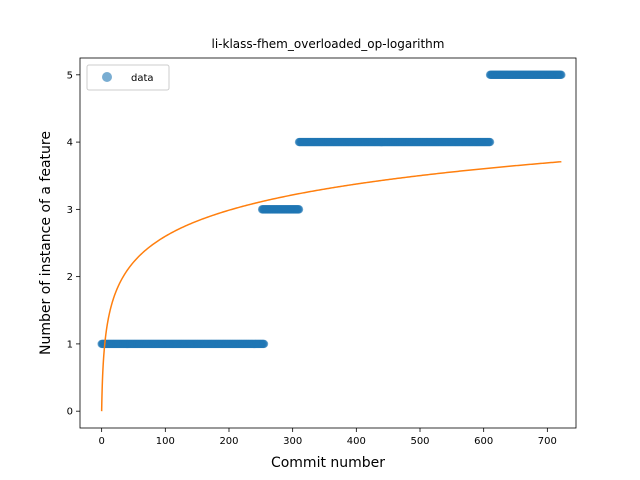  What do you see at coordinates (328, 44) in the screenshot?
I see `chart-title: li-klass-fhem_overloaded_op-logarithm` at bounding box center [328, 44].